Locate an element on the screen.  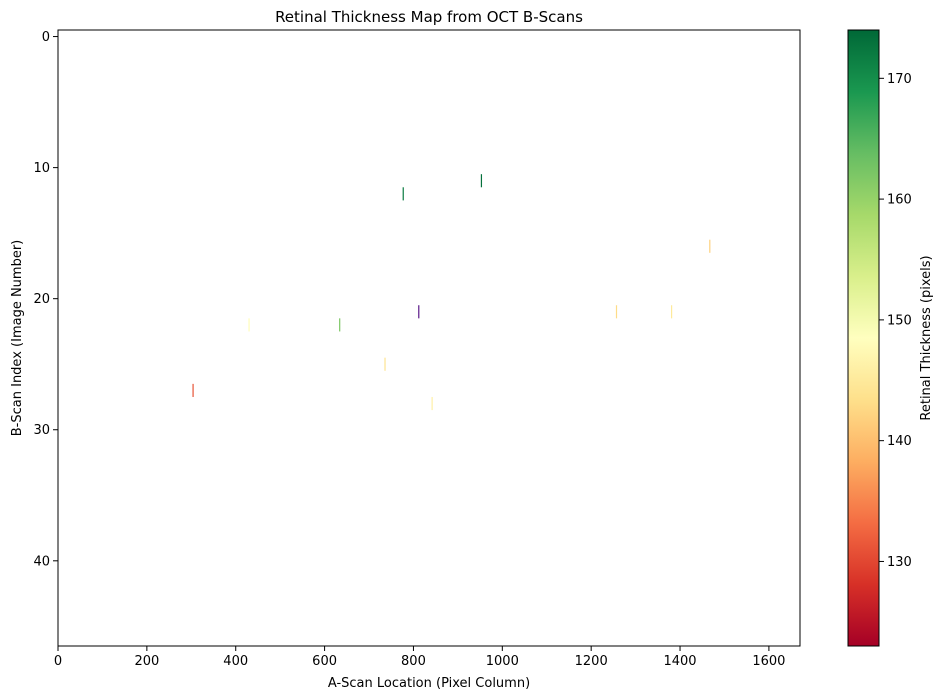
x-tick-label: 600 is located at coordinates (324, 661).